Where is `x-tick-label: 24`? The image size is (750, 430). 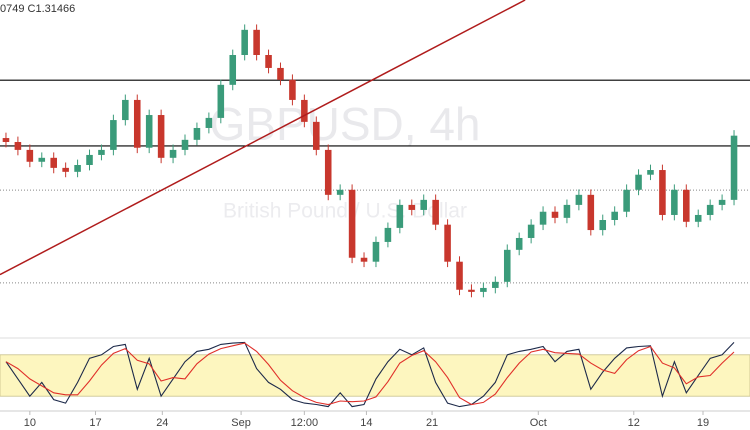 x-tick-label: 24 is located at coordinates (162, 423).